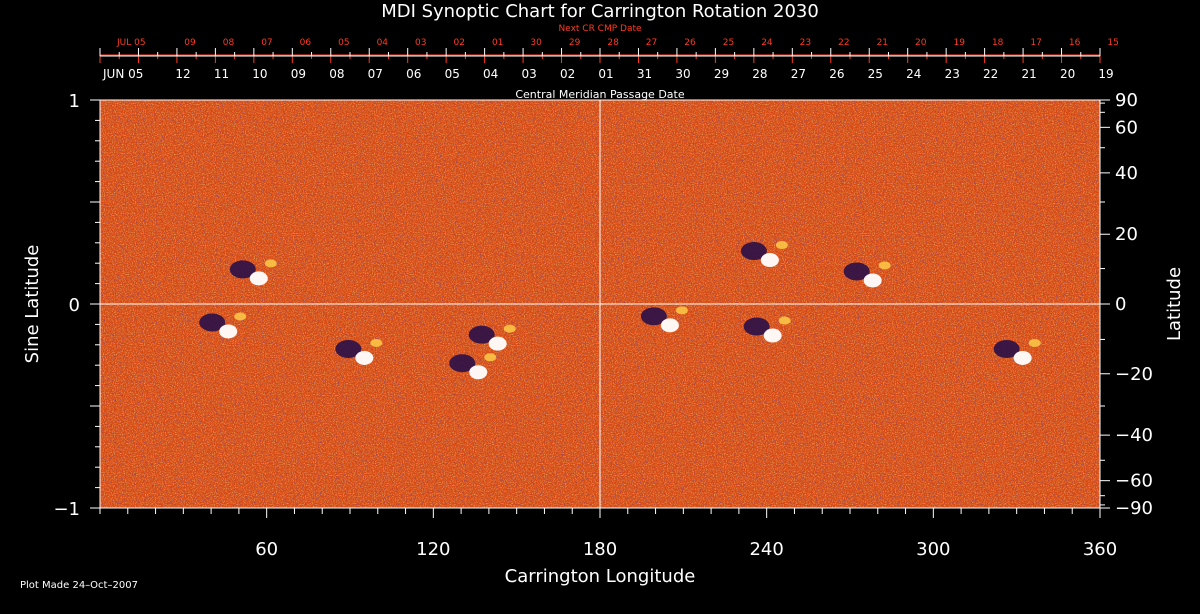 The image size is (1200, 614). What do you see at coordinates (644, 74) in the screenshot?
I see `date-axis-date-label: 31` at bounding box center [644, 74].